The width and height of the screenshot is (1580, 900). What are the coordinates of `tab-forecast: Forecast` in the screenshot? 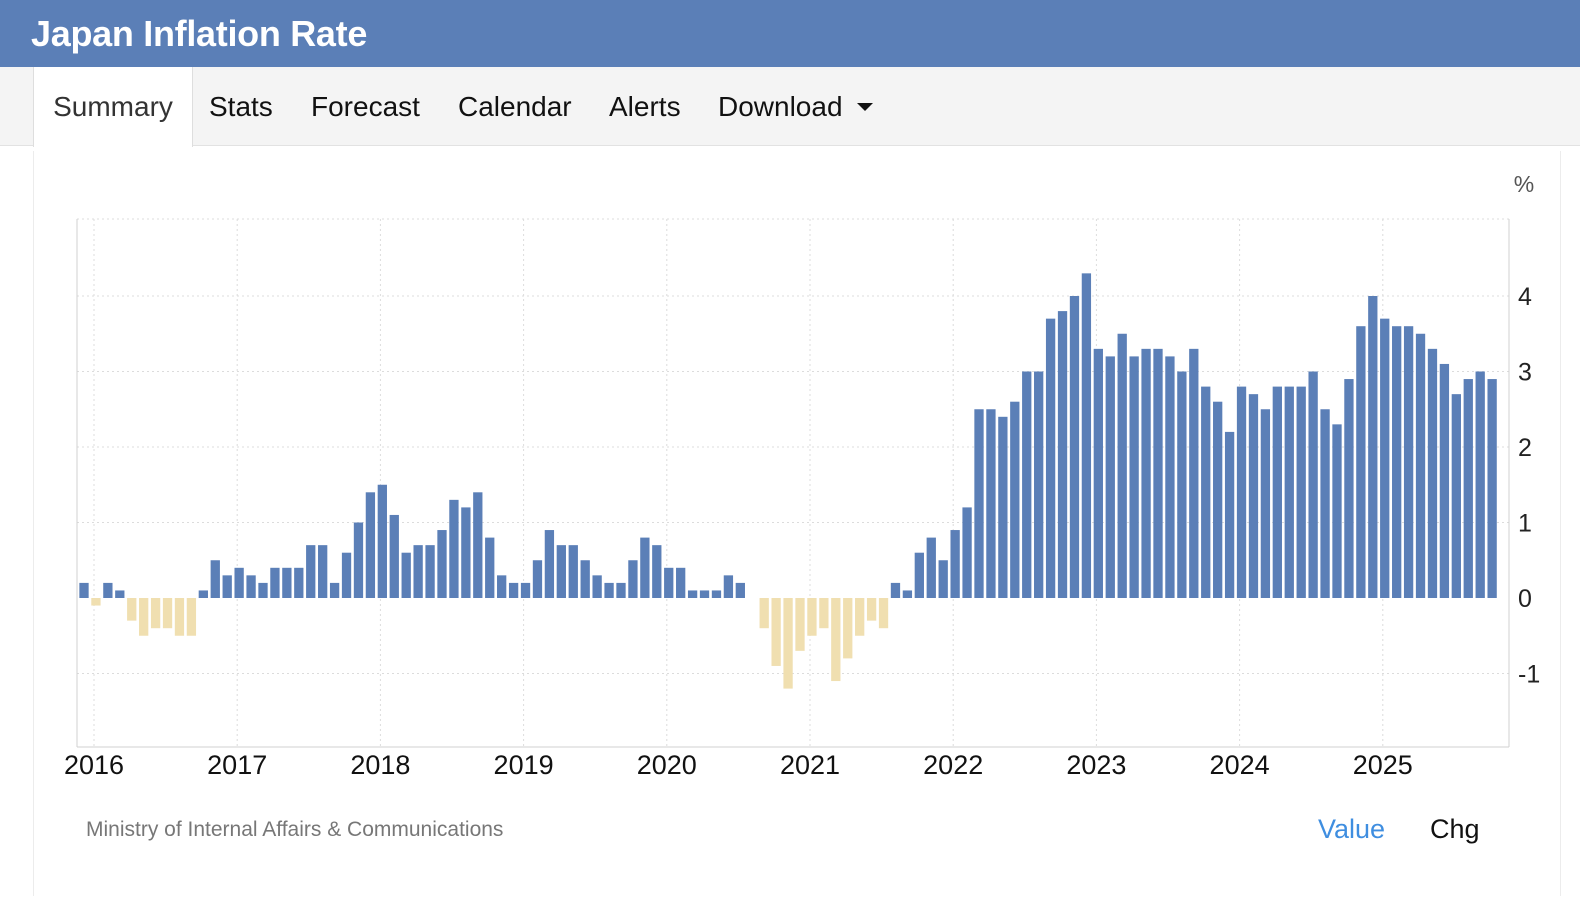 It's located at (365, 106).